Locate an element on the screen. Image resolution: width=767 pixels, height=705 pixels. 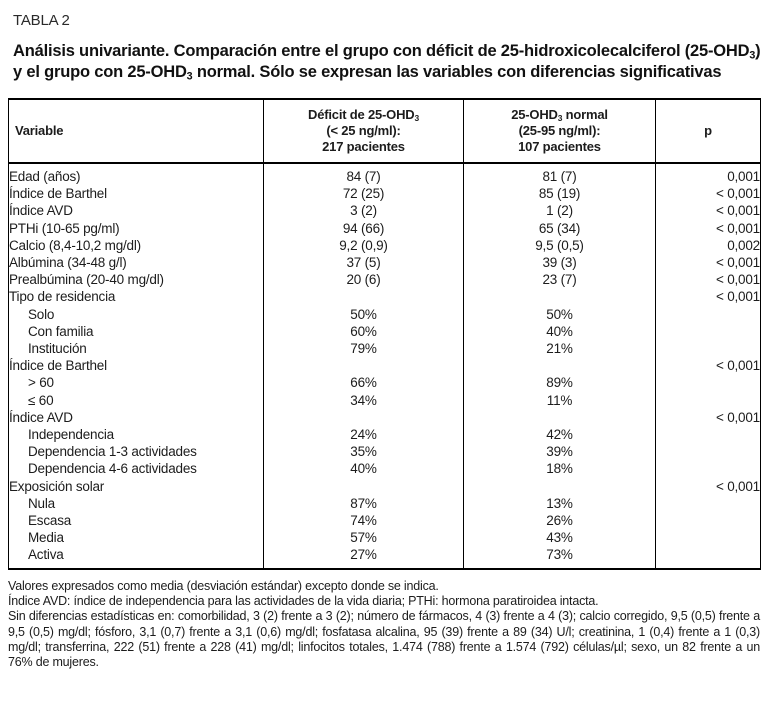
table-row: Media 57% 43% is located at coordinates (385, 538).